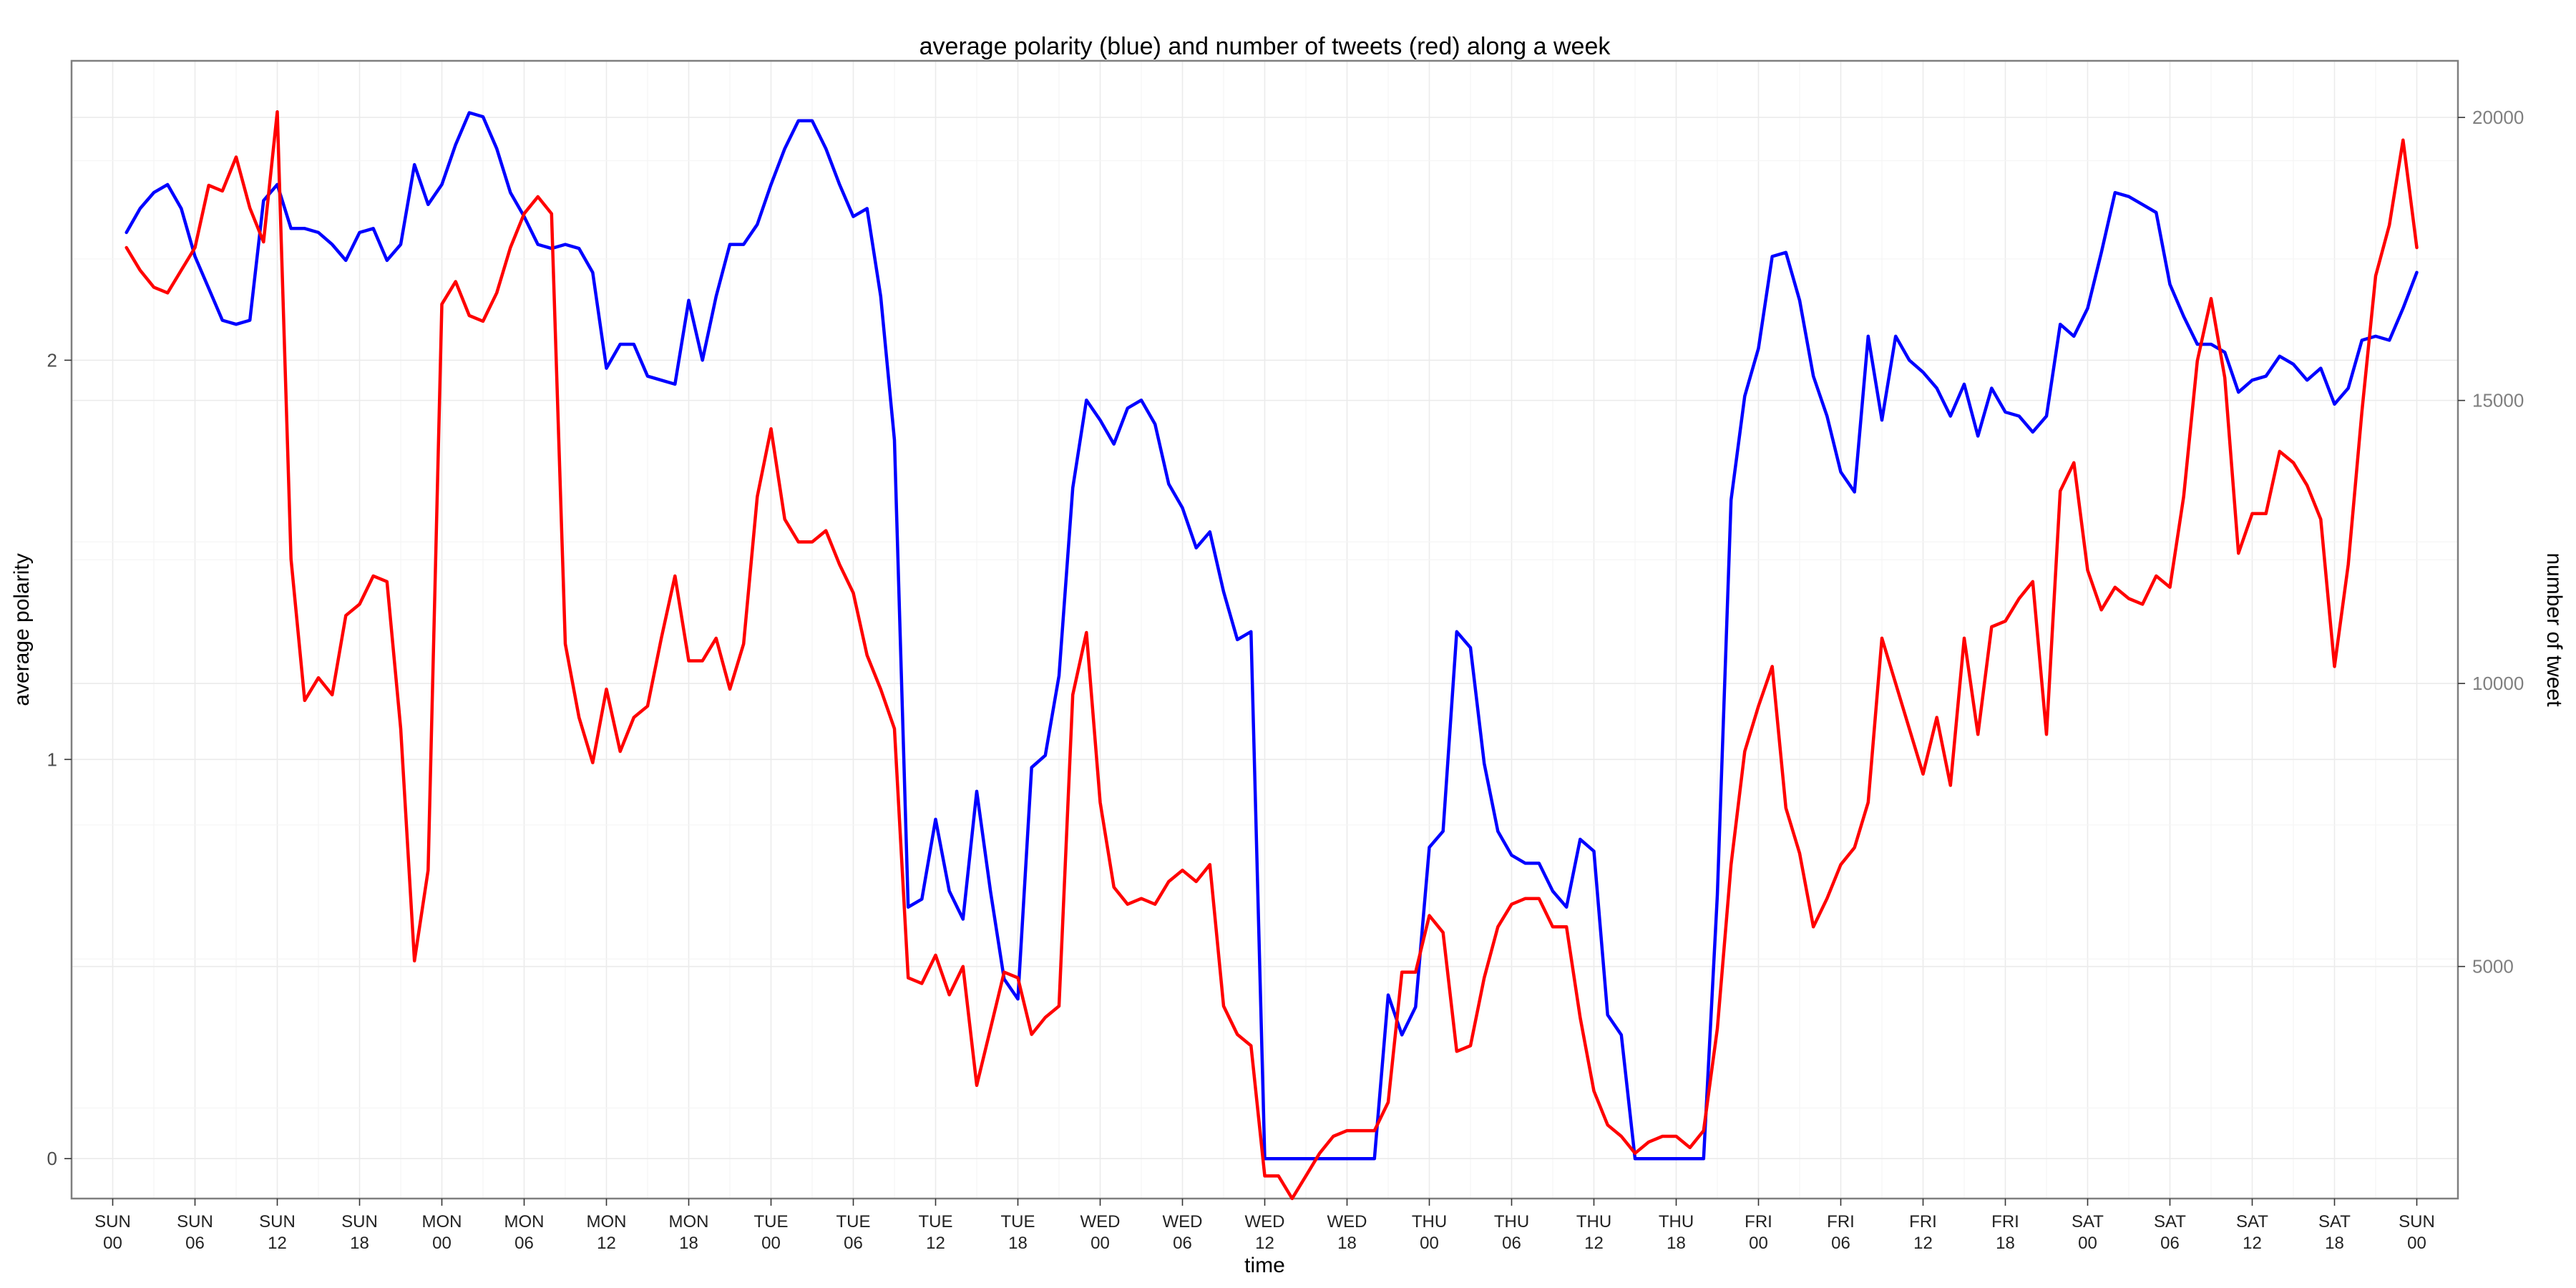 The image size is (2576, 1288). What do you see at coordinates (2498, 117) in the screenshot?
I see `y2-tick-label: 20000` at bounding box center [2498, 117].